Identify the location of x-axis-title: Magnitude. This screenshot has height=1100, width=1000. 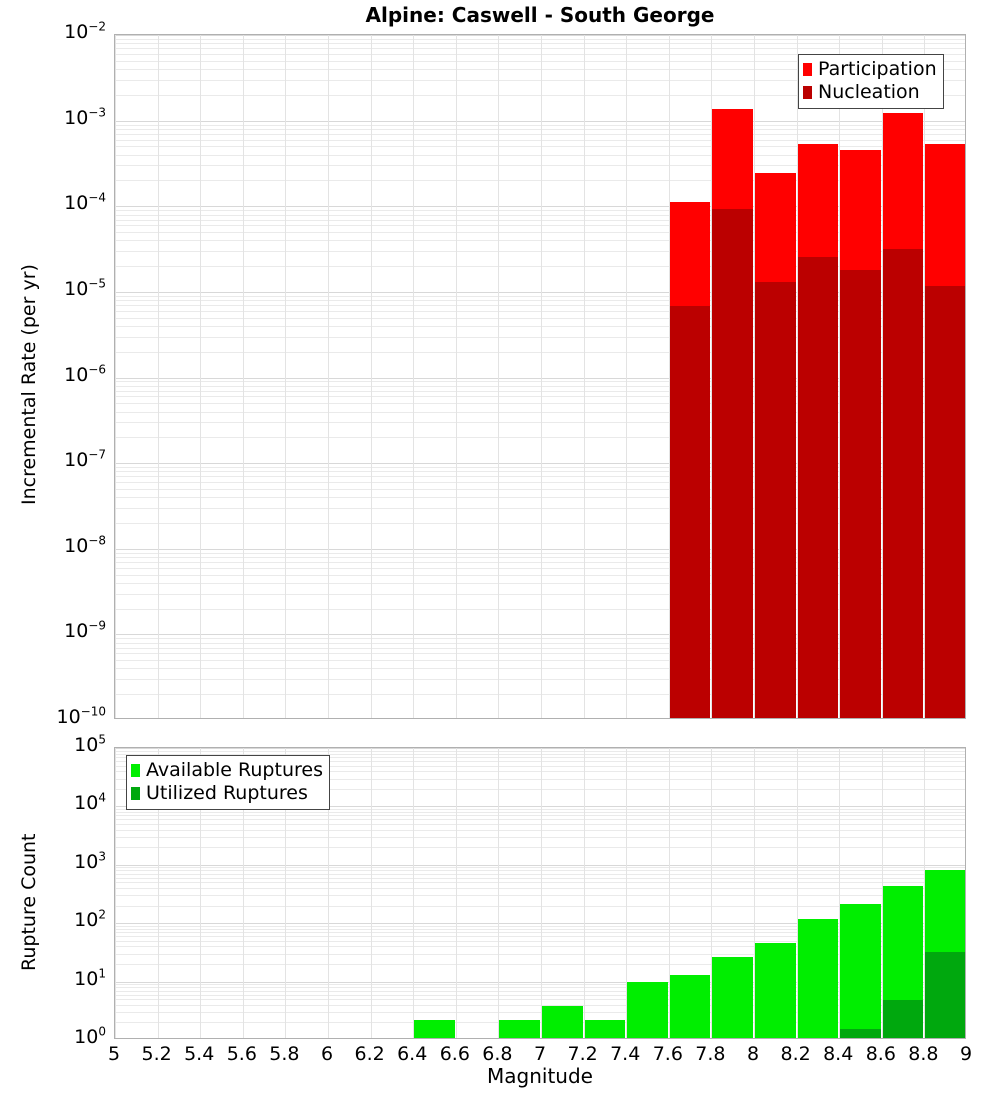
(540, 1076).